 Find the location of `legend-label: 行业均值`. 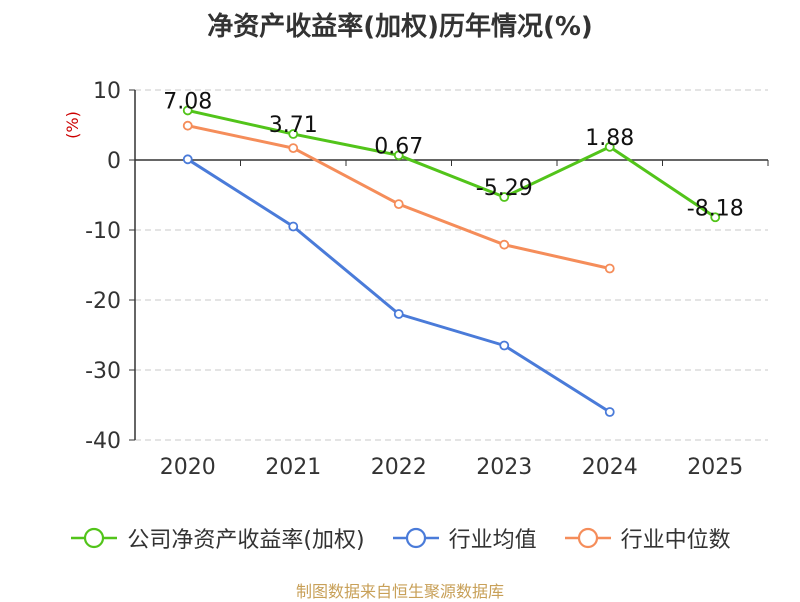

legend-label: 行业均值 is located at coordinates (492, 540).